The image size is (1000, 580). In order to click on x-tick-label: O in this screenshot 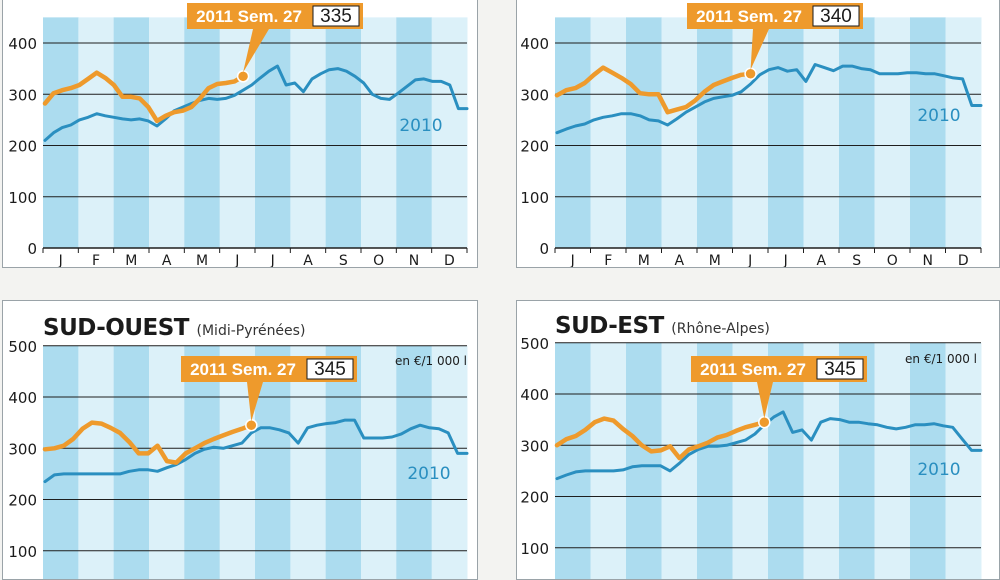, I will do `click(378, 260)`.